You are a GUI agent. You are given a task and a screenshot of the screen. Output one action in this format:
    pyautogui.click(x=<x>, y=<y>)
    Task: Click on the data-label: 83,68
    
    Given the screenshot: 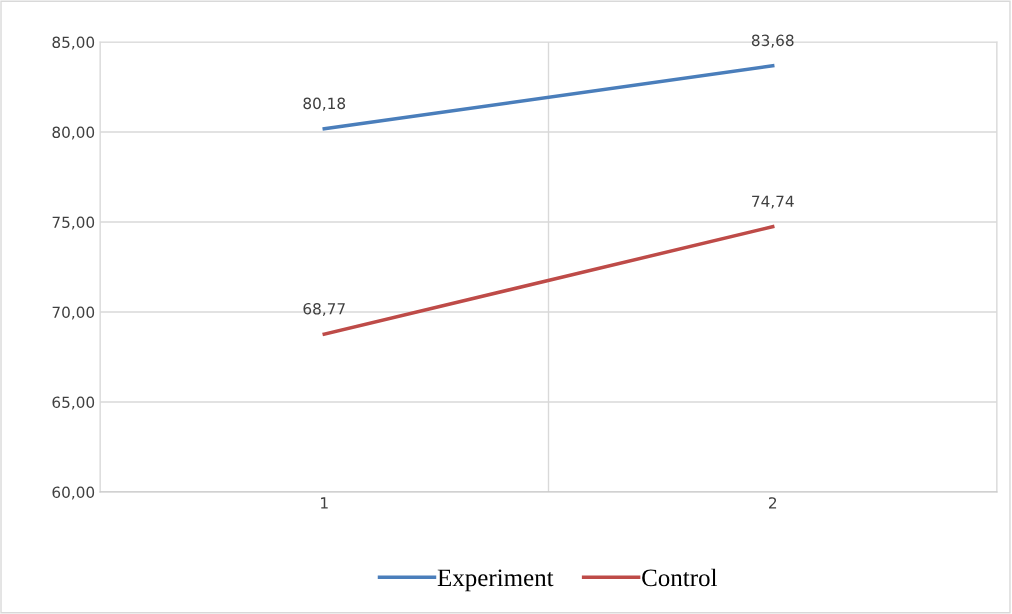 What is the action you would take?
    pyautogui.click(x=772, y=41)
    